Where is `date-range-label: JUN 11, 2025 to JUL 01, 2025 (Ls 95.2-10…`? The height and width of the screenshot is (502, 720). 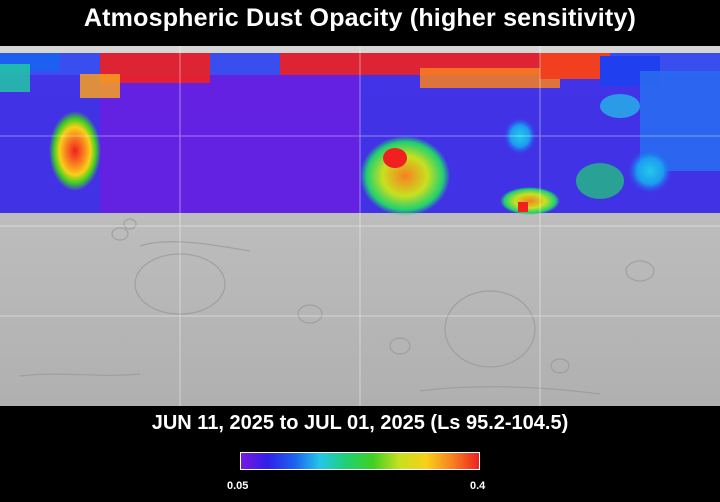 date-range-label: JUN 11, 2025 to JUL 01, 2025 (Ls 95.2-10… is located at coordinates (360, 423).